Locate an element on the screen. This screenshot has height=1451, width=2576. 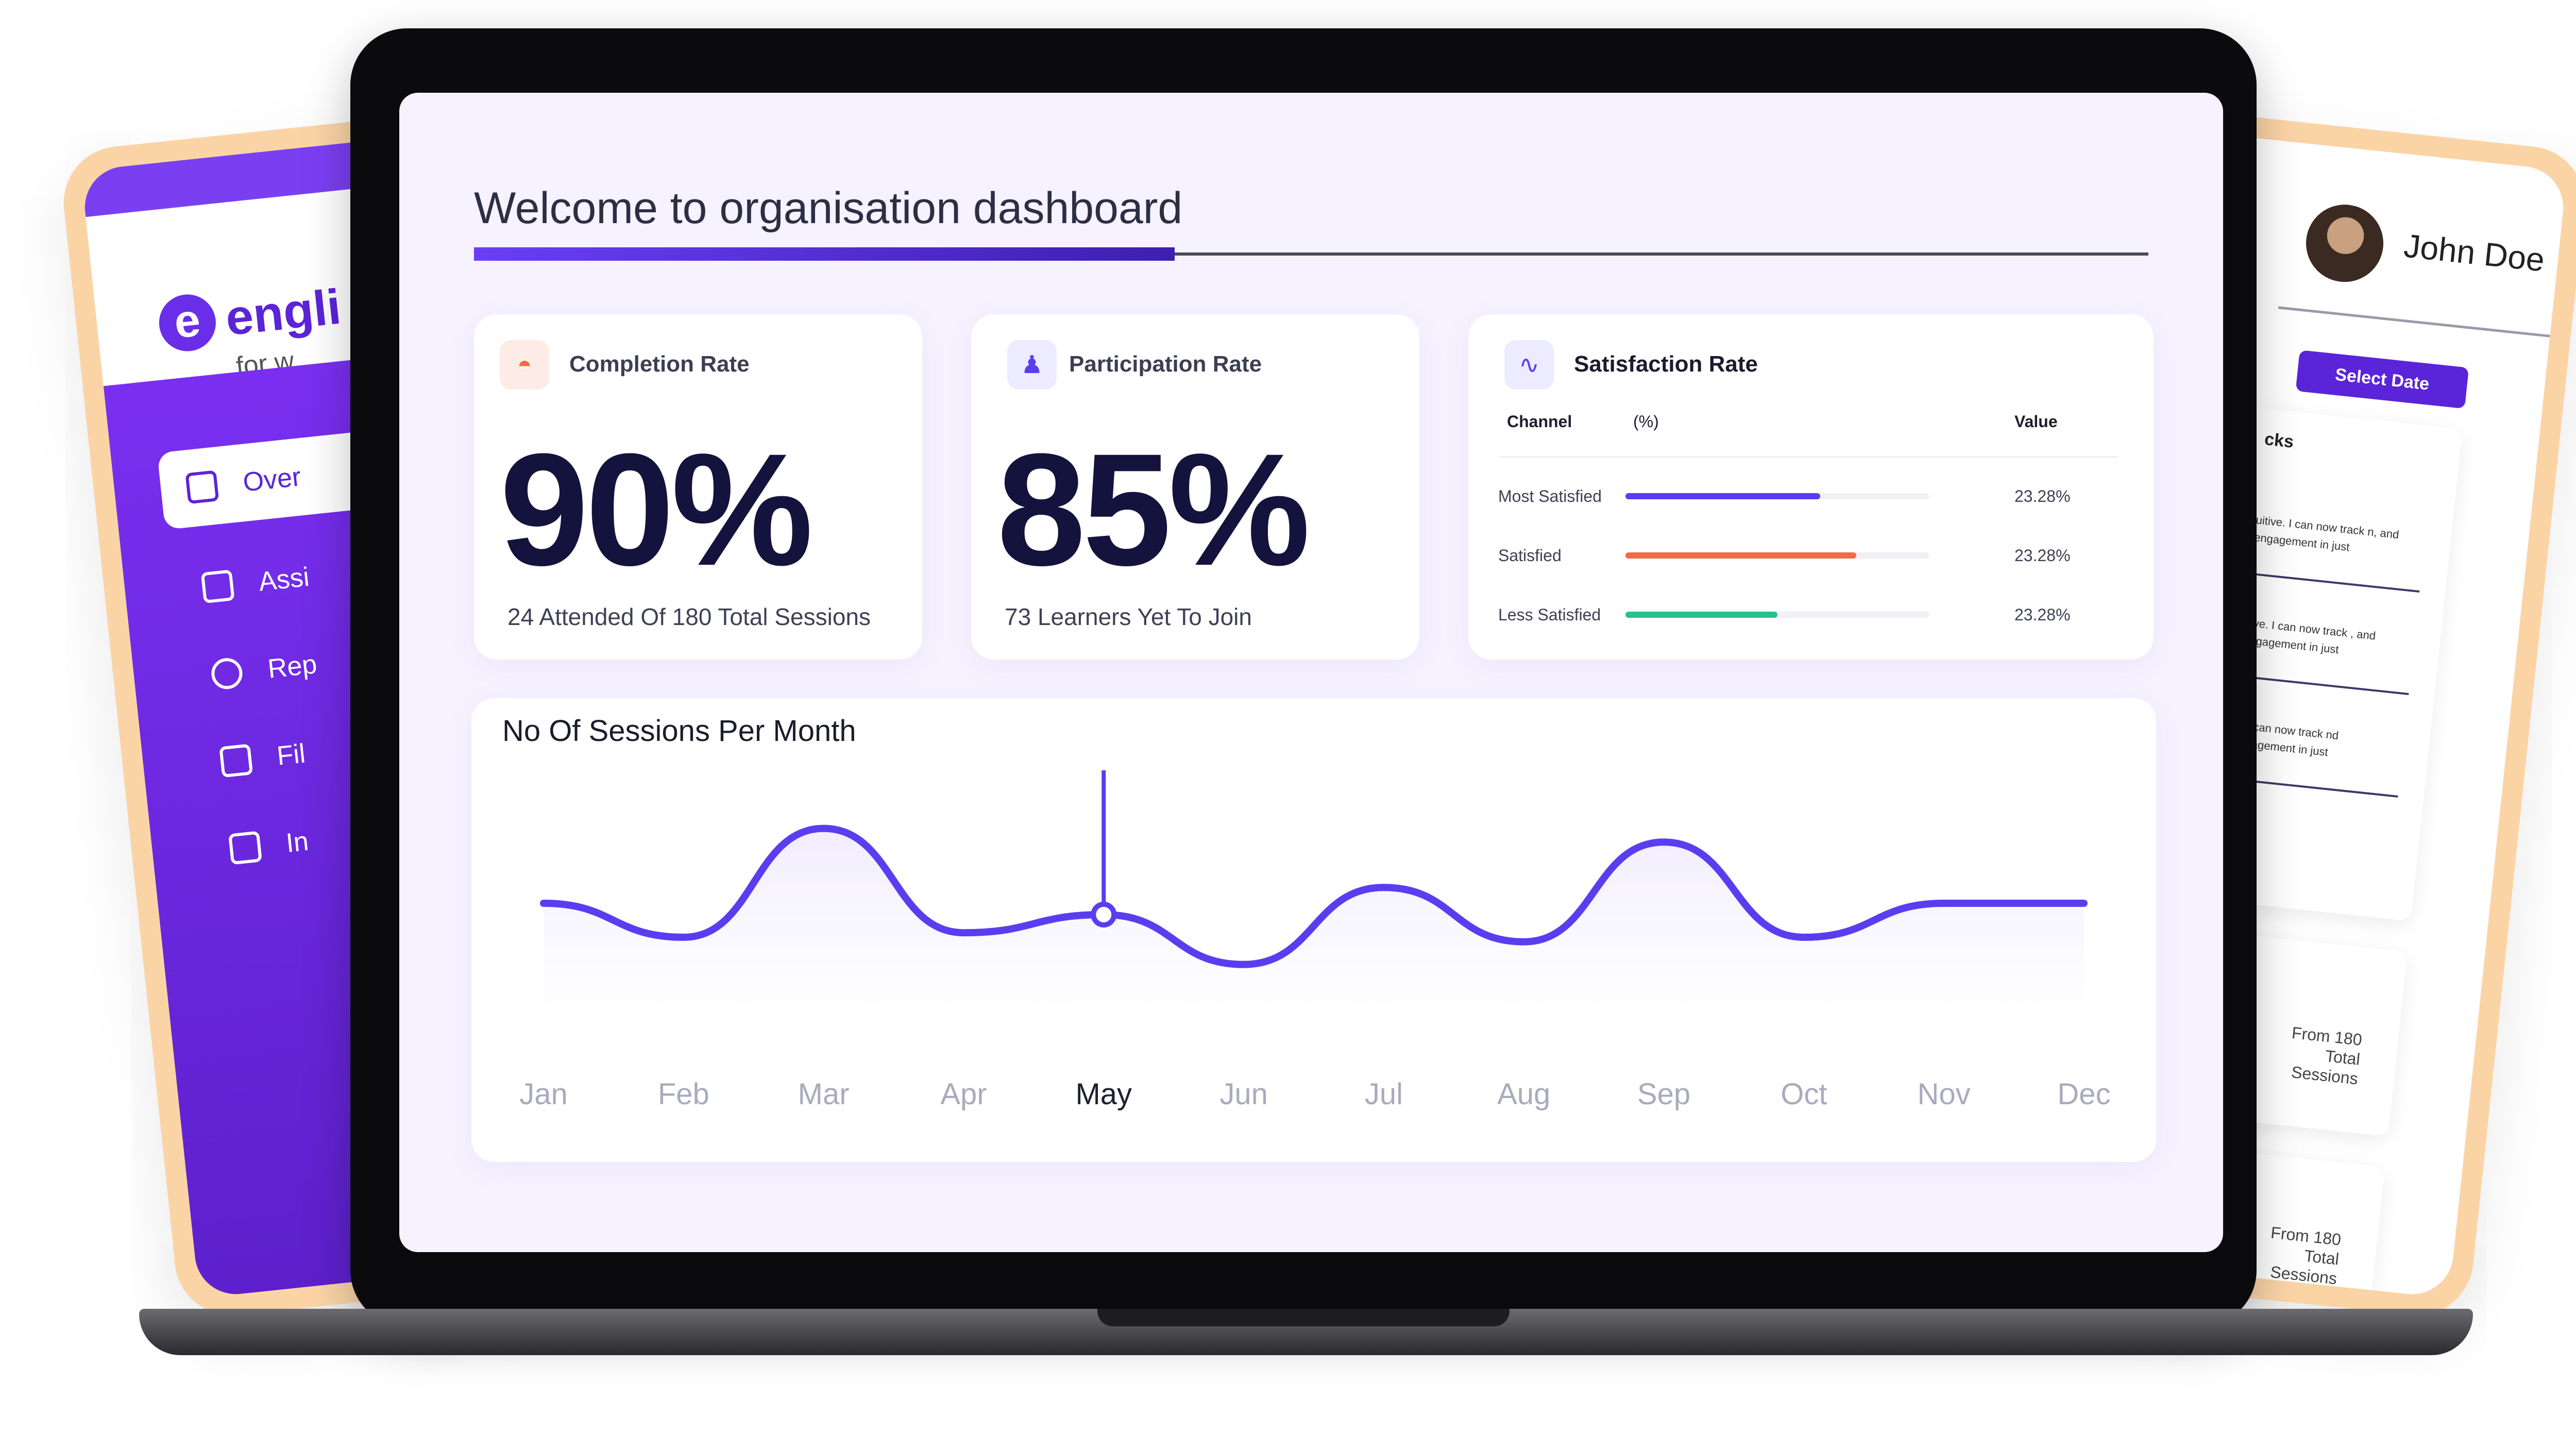
completion-title: Completion Rate is located at coordinates (659, 364).